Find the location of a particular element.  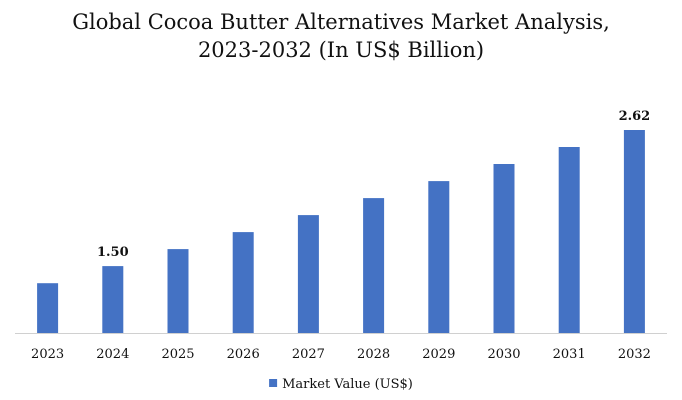

bar-2028 is located at coordinates (374, 265).